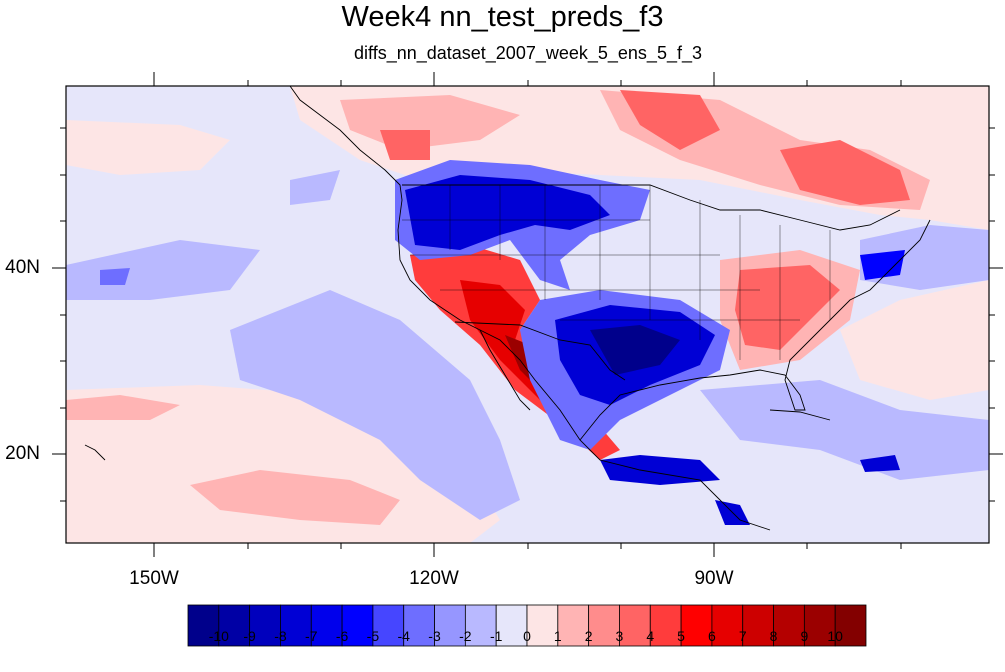  I want to click on state-lines, so click(616, 272).